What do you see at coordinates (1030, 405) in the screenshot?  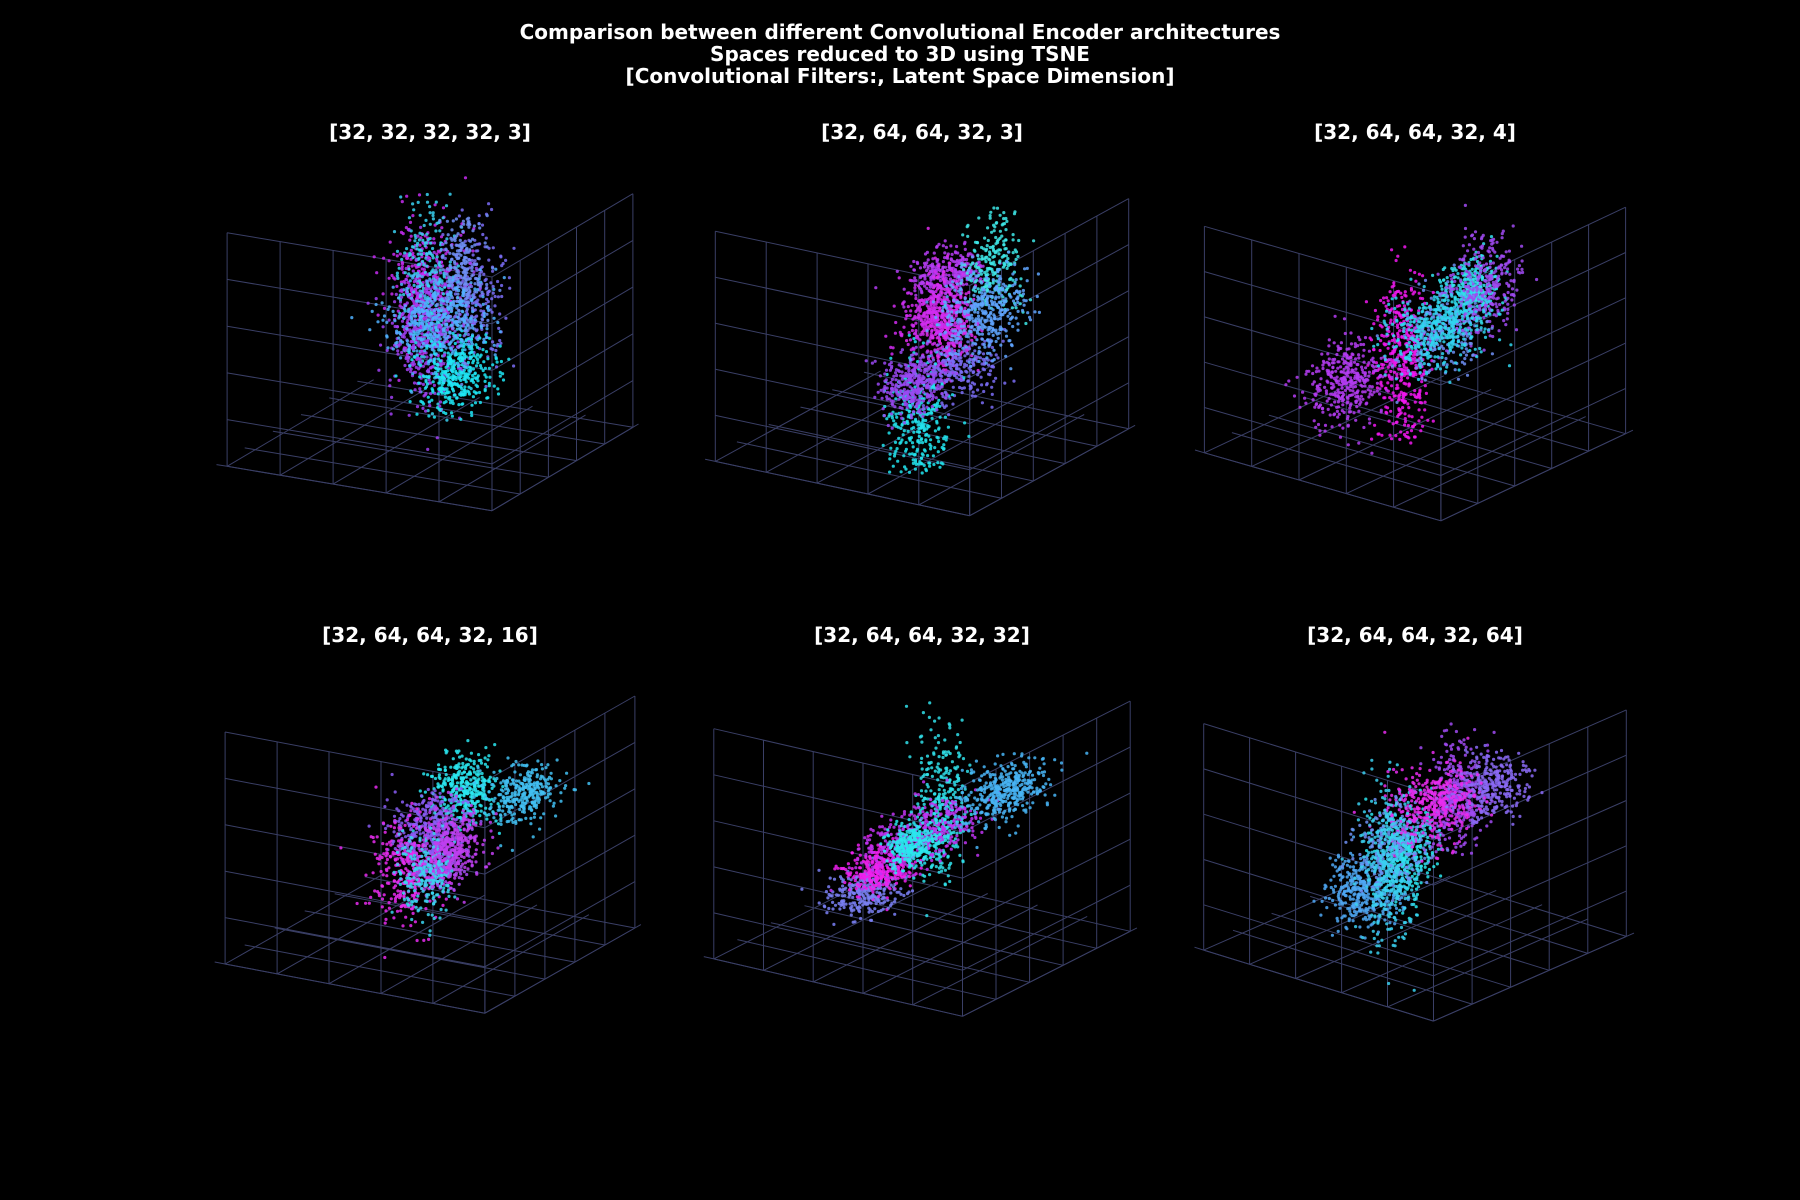 I see `axis-tick` at bounding box center [1030, 405].